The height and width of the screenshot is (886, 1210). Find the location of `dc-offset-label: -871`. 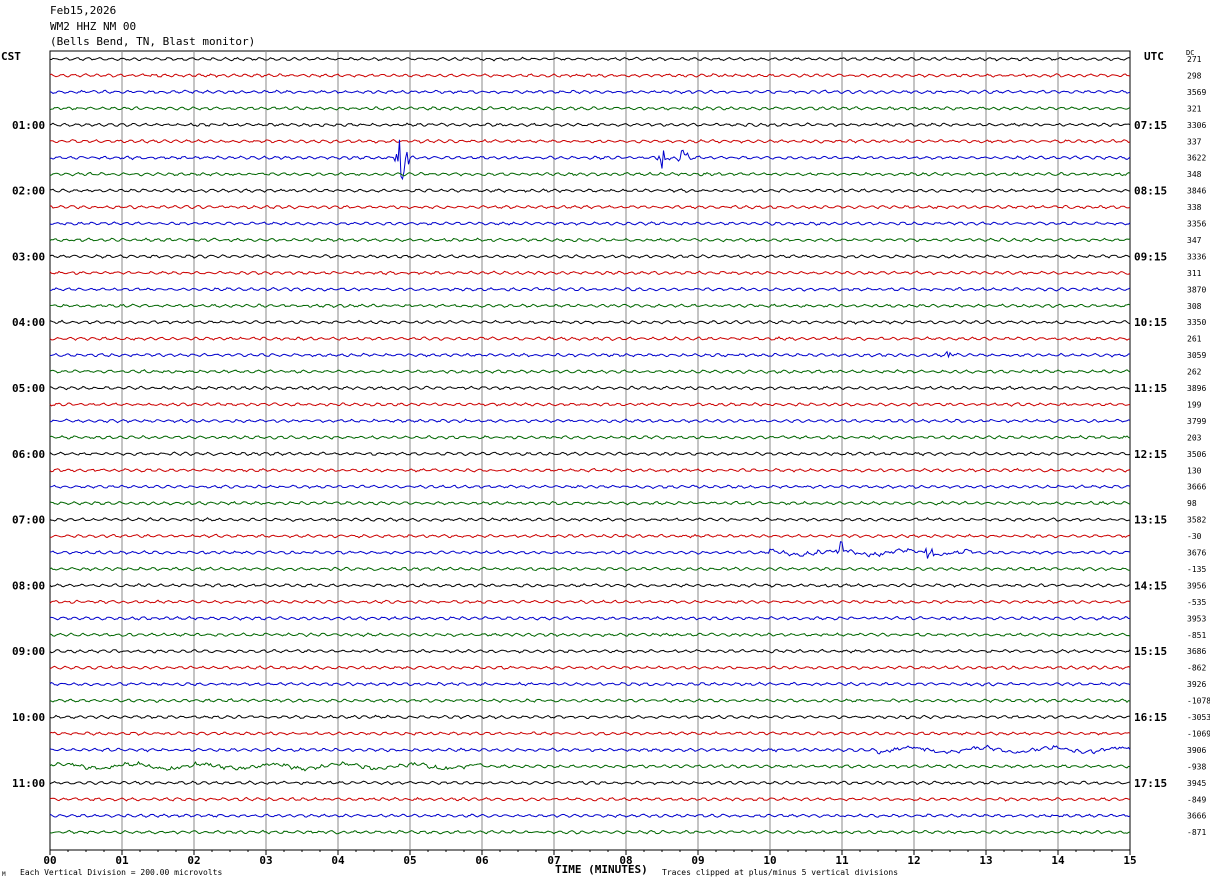

dc-offset-label: -871 is located at coordinates (1196, 832).